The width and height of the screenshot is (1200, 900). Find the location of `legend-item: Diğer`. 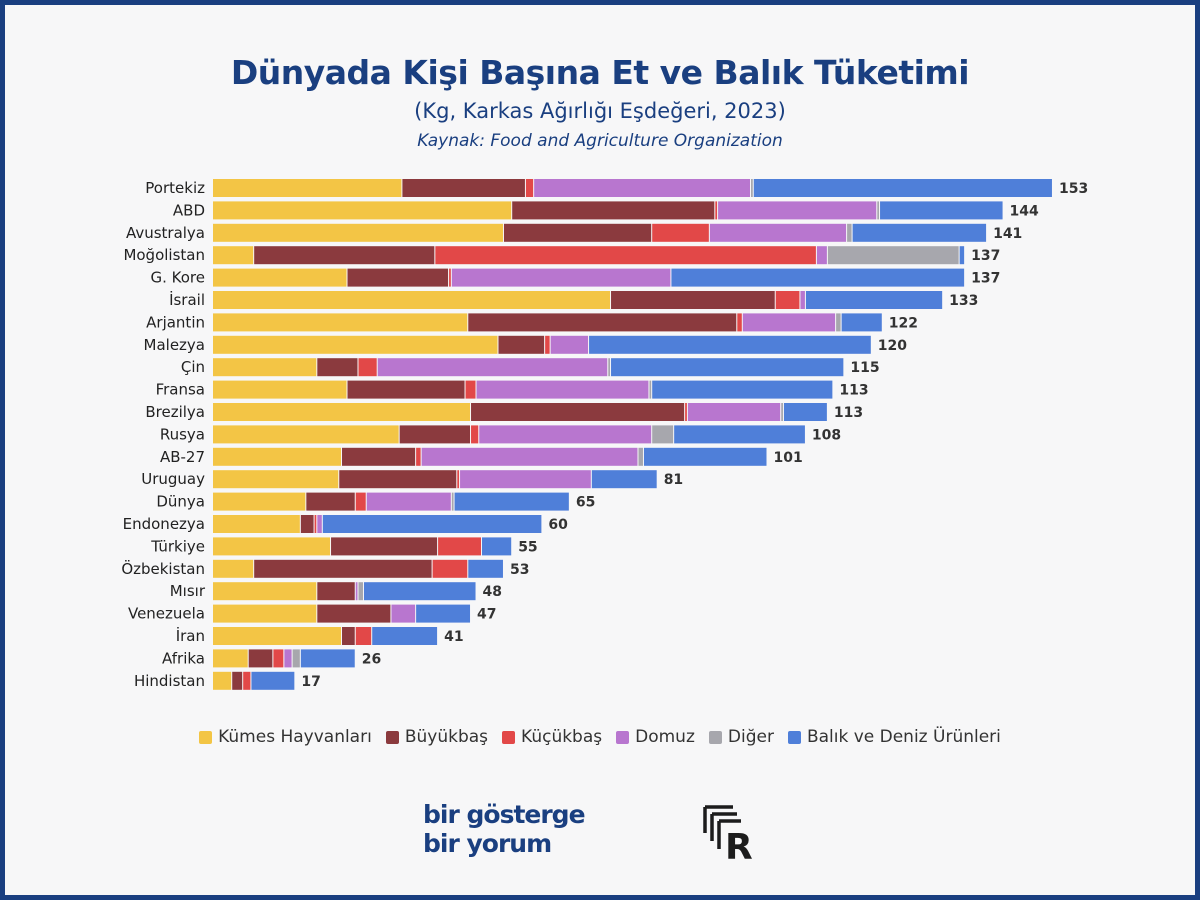

legend-item: Diğer is located at coordinates (741, 737).